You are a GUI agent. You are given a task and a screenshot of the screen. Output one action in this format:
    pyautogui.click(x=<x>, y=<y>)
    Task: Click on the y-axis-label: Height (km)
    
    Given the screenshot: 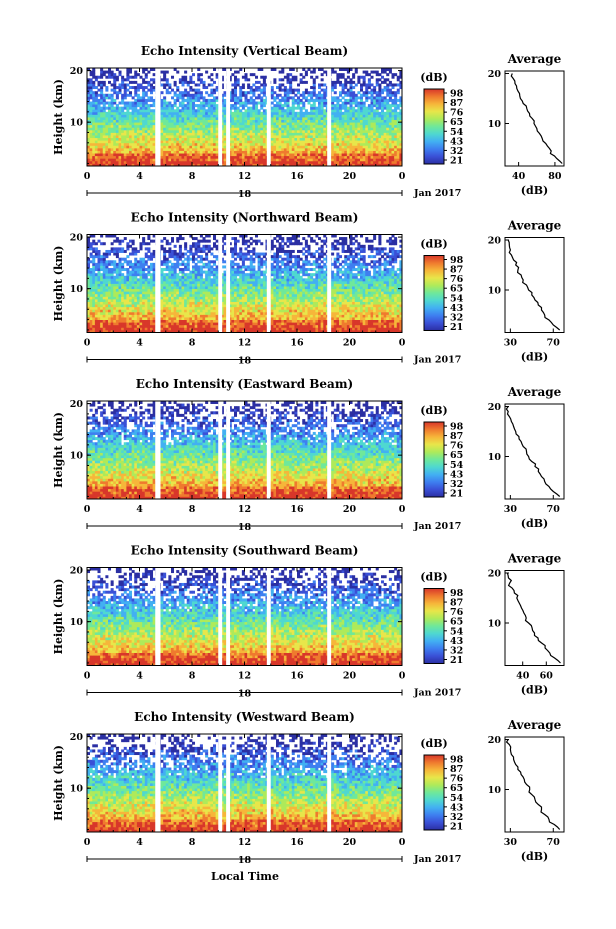 What is the action you would take?
    pyautogui.click(x=58, y=117)
    